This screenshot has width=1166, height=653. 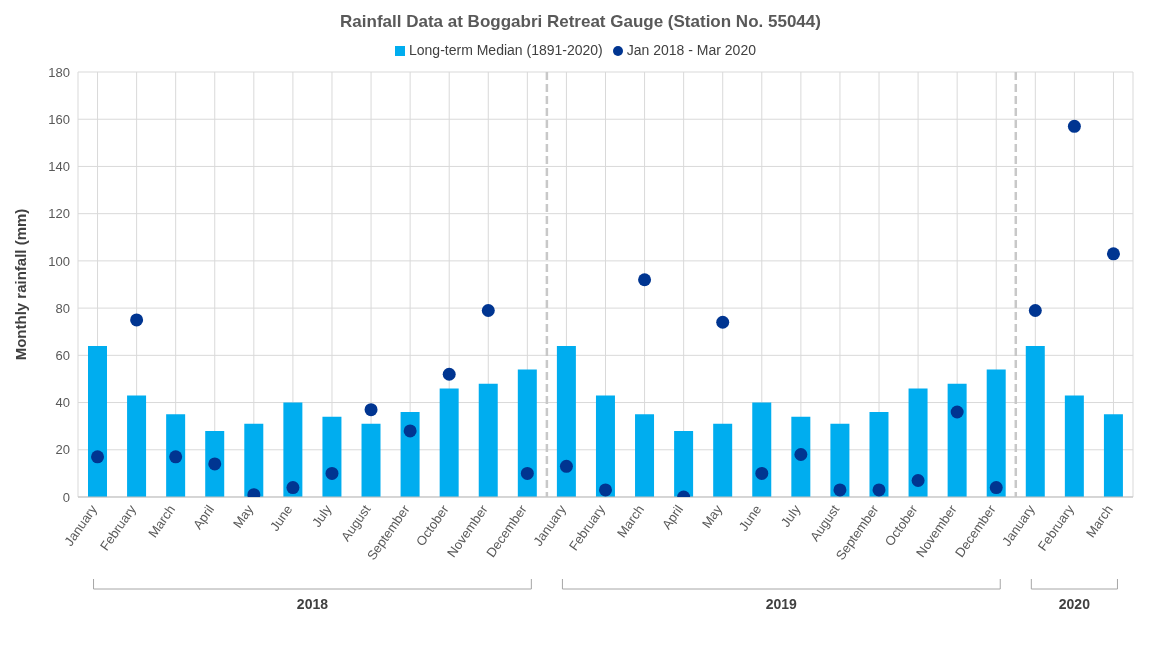 What do you see at coordinates (59, 214) in the screenshot?
I see `y-tick-label: 120` at bounding box center [59, 214].